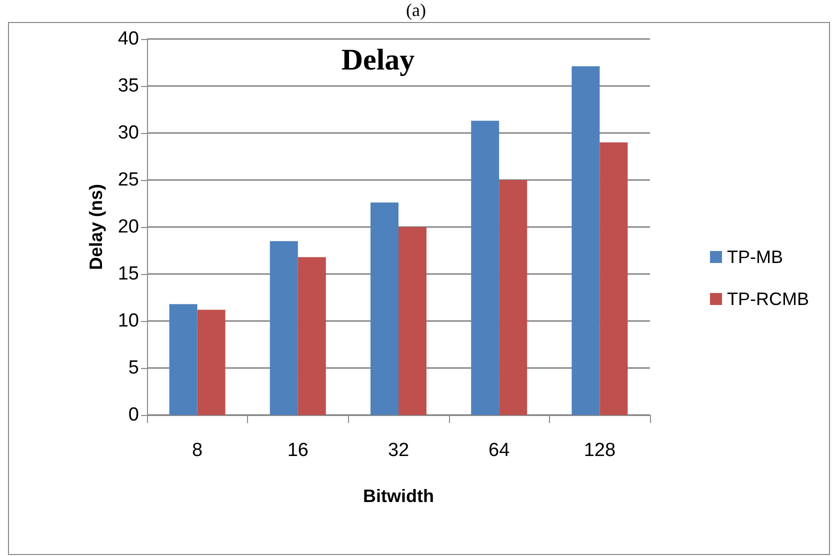 Image resolution: width=832 pixels, height=556 pixels. I want to click on y-tick-label: 35, so click(128, 86).